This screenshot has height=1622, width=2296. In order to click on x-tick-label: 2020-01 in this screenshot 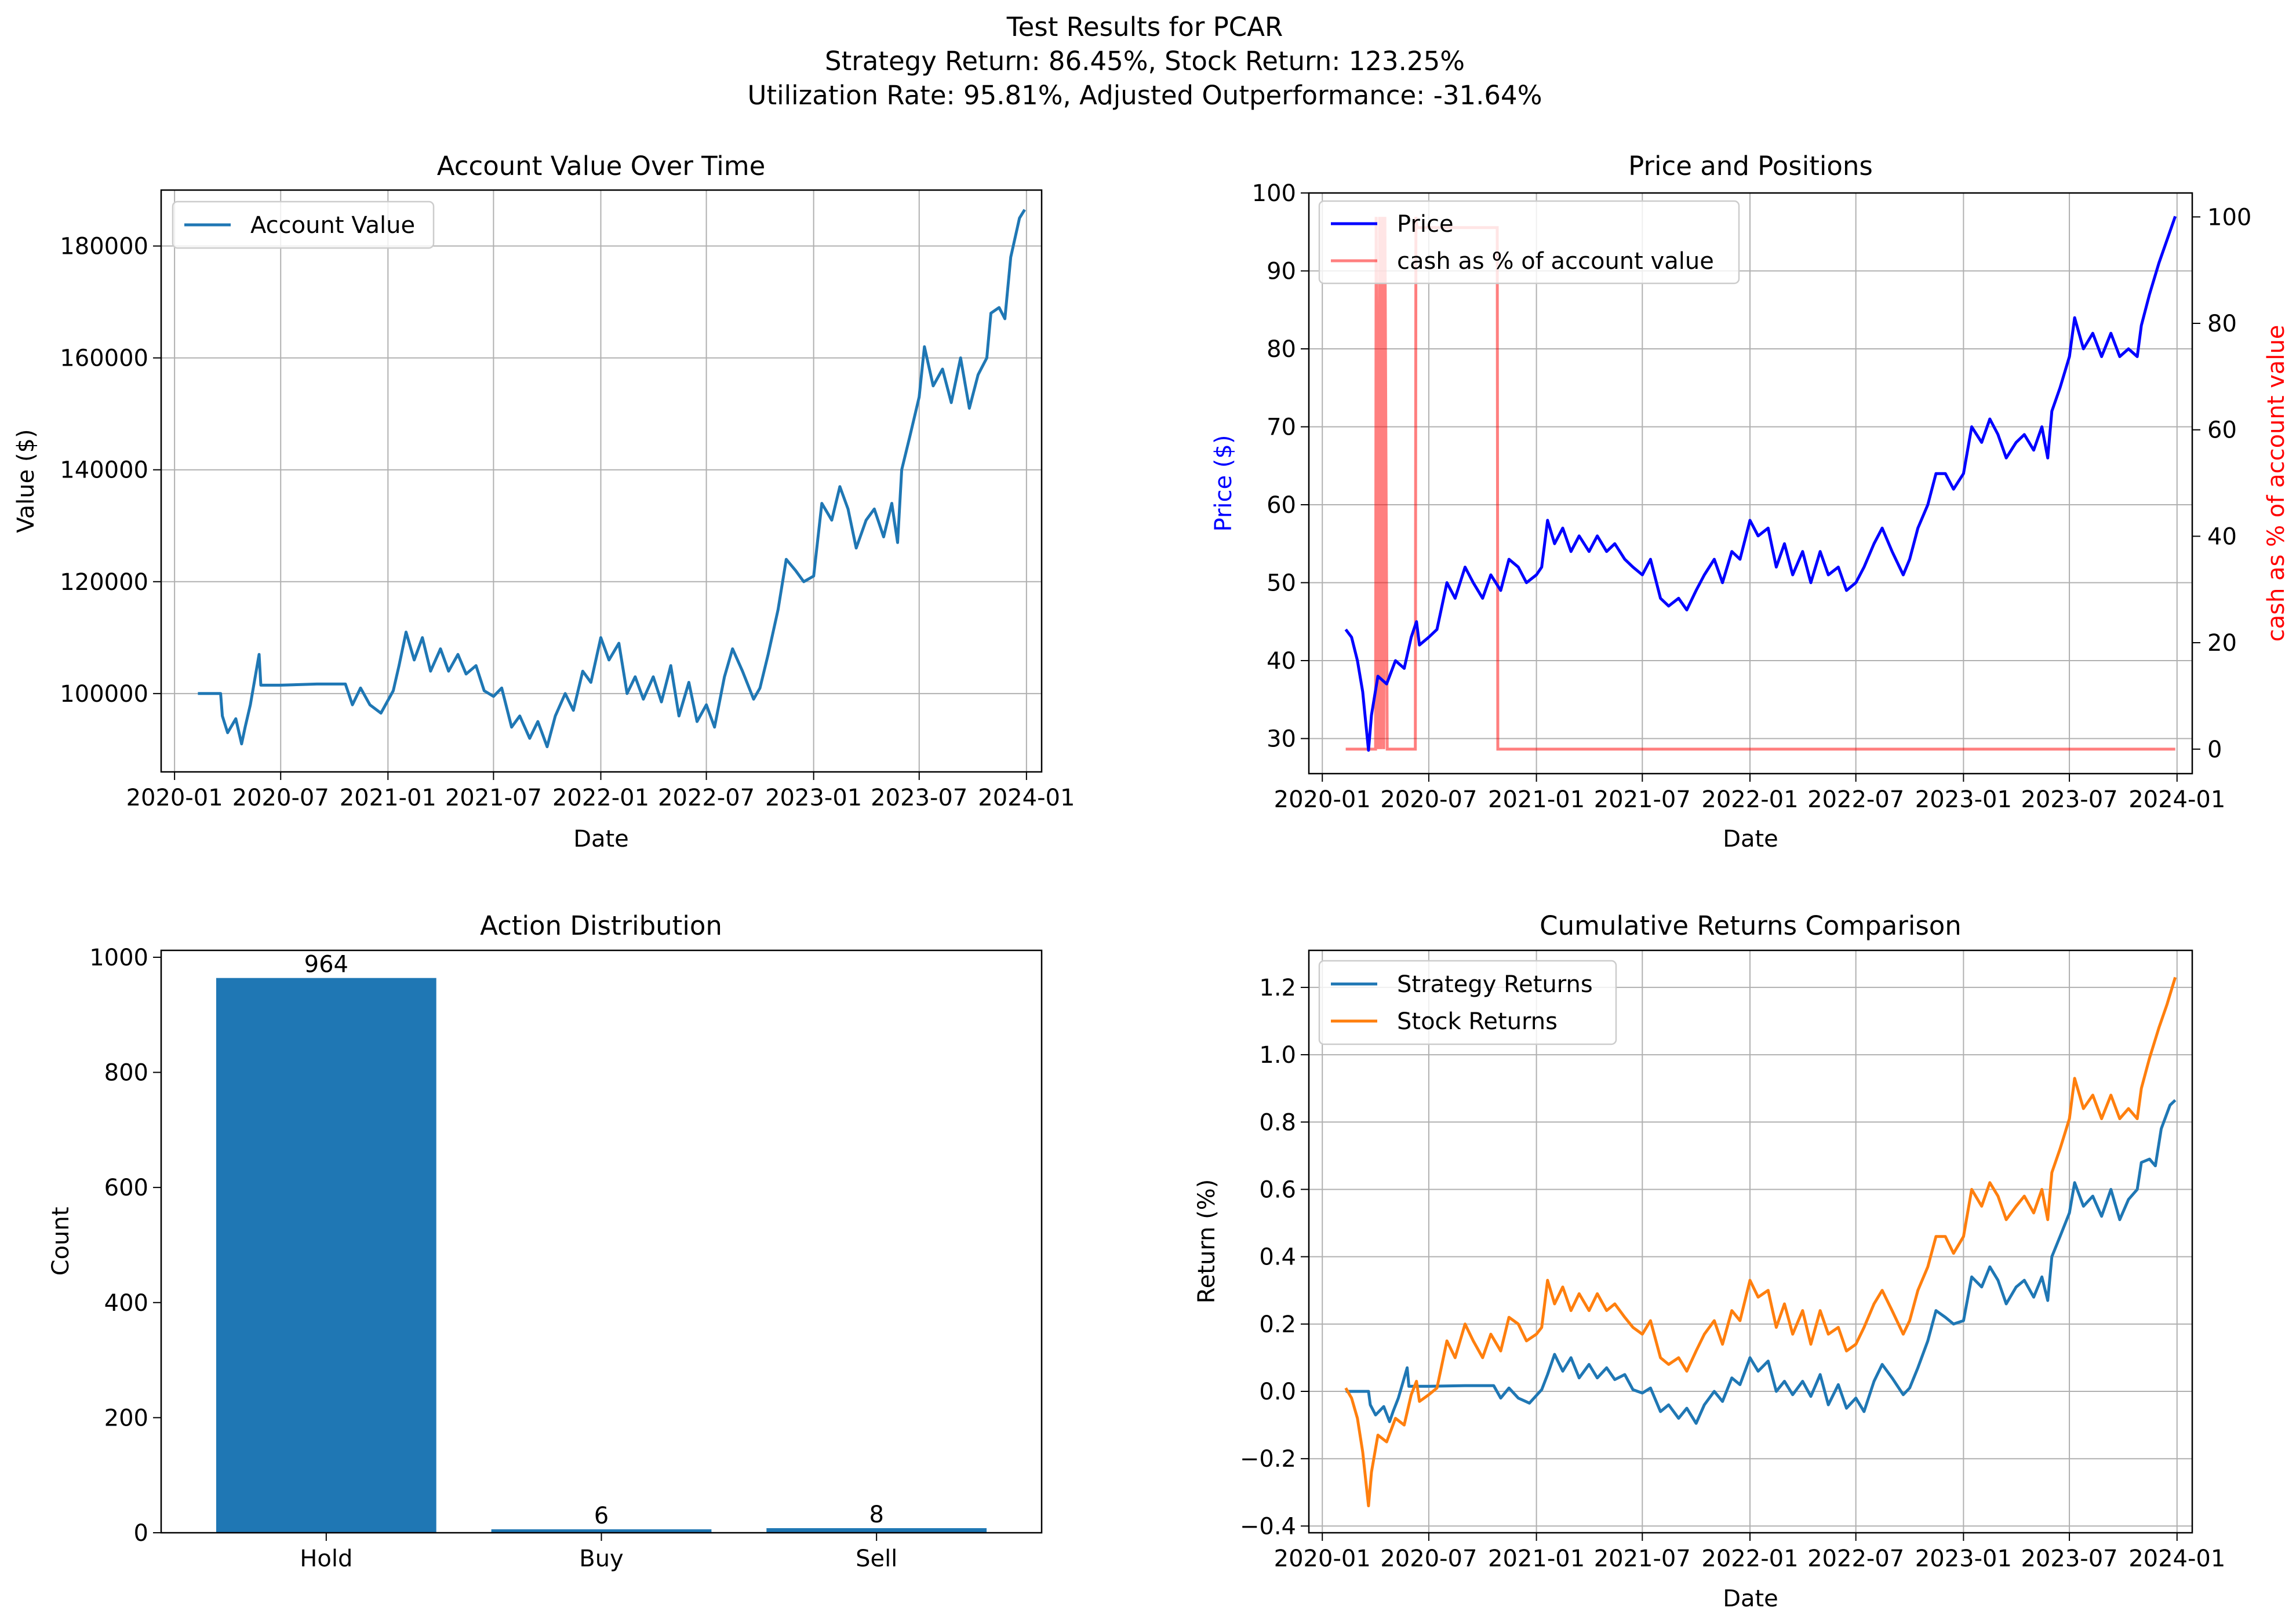, I will do `click(1322, 1559)`.